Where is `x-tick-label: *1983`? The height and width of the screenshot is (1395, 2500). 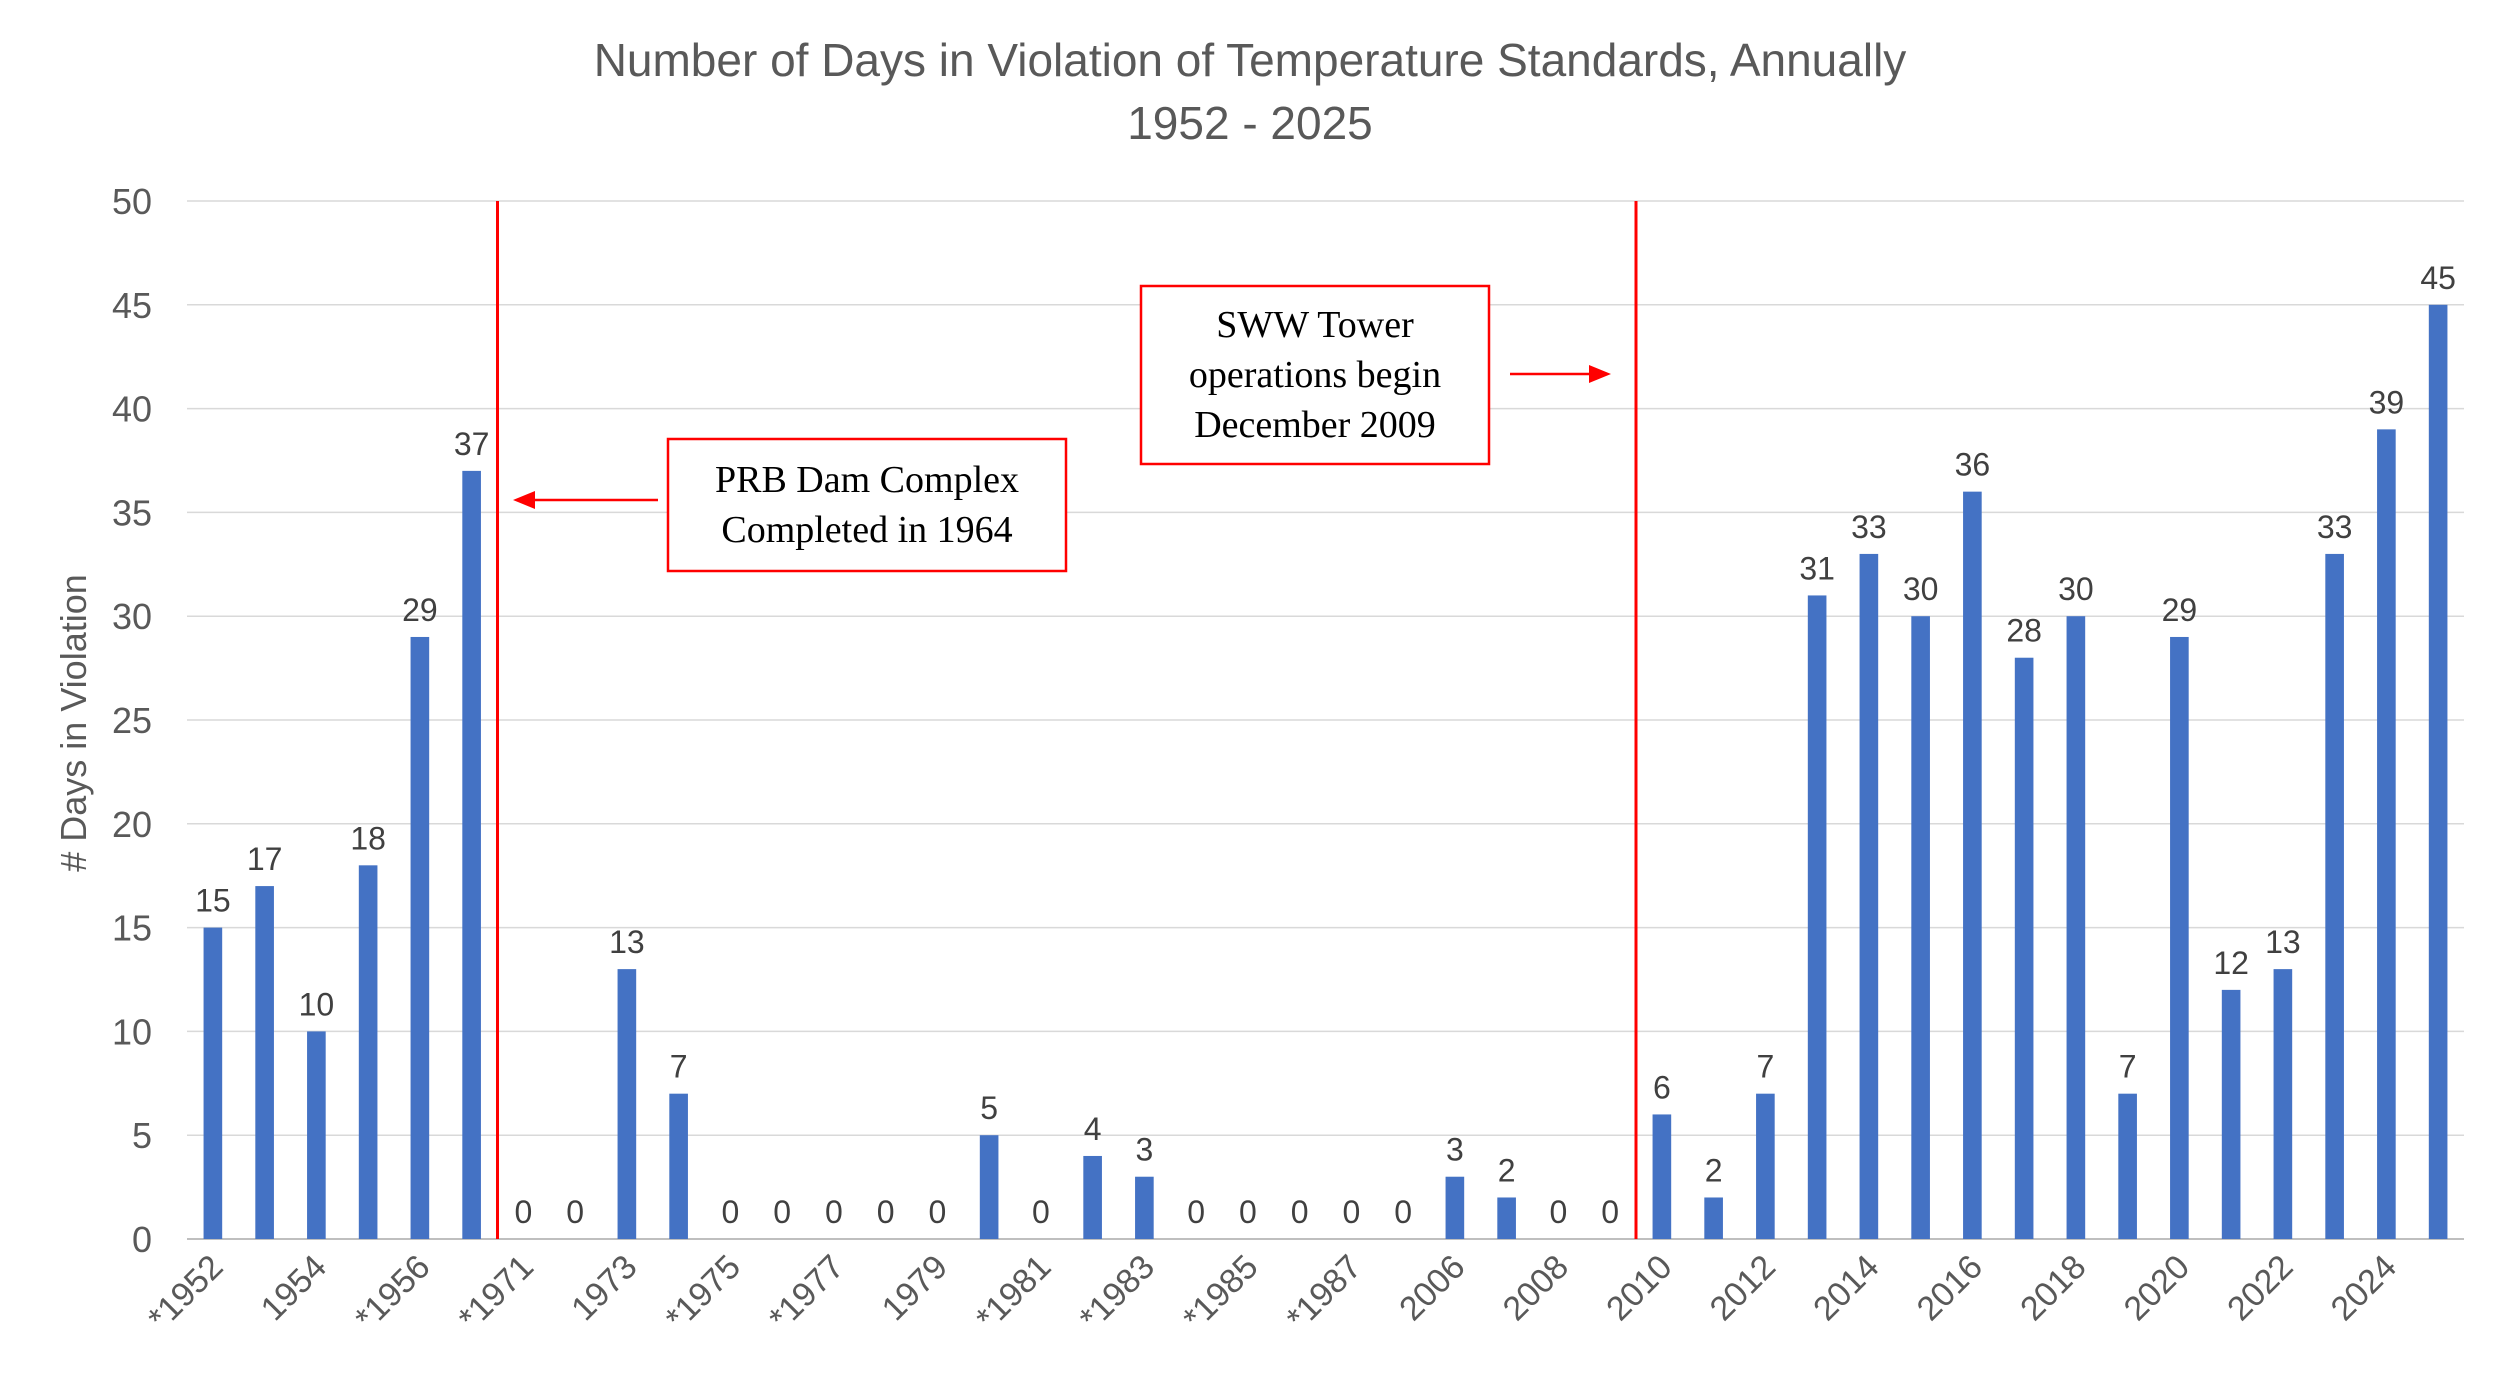
x-tick-label: *1983 is located at coordinates (1117, 1293).